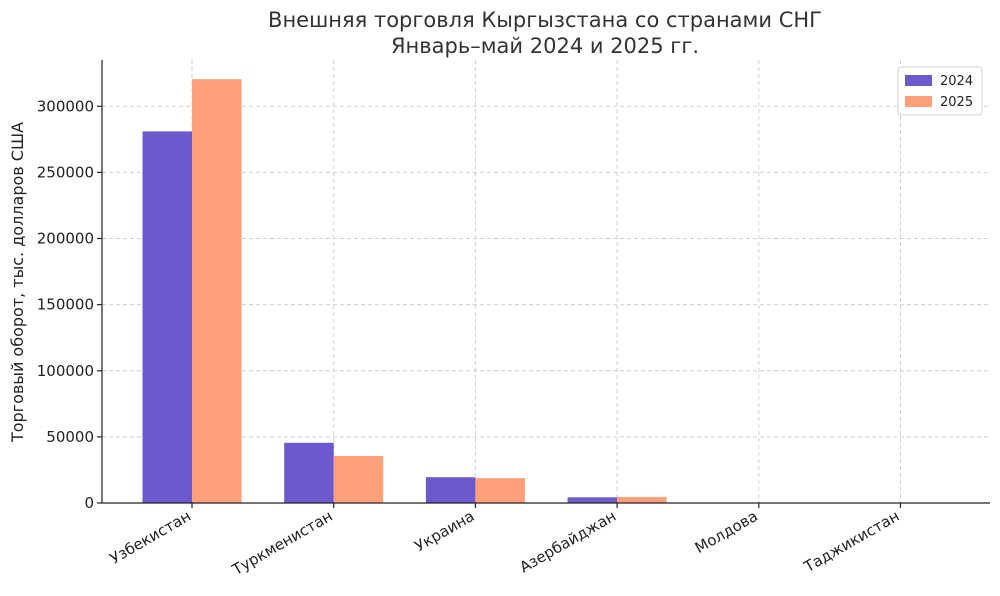 The height and width of the screenshot is (596, 1000). I want to click on y-tick-label: 250000, so click(65, 172).